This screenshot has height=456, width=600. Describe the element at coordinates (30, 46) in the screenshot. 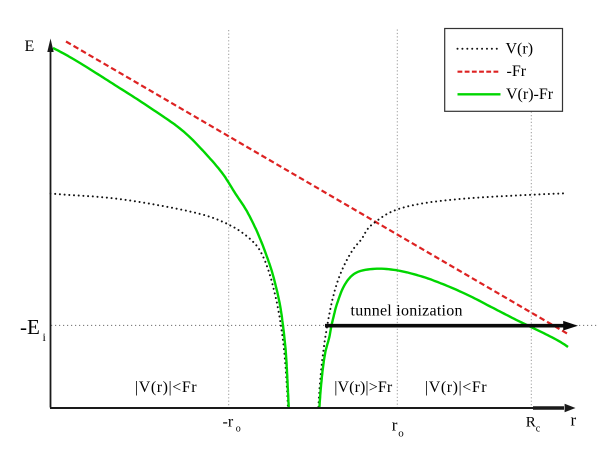

I see `svg-text: E` at that location.